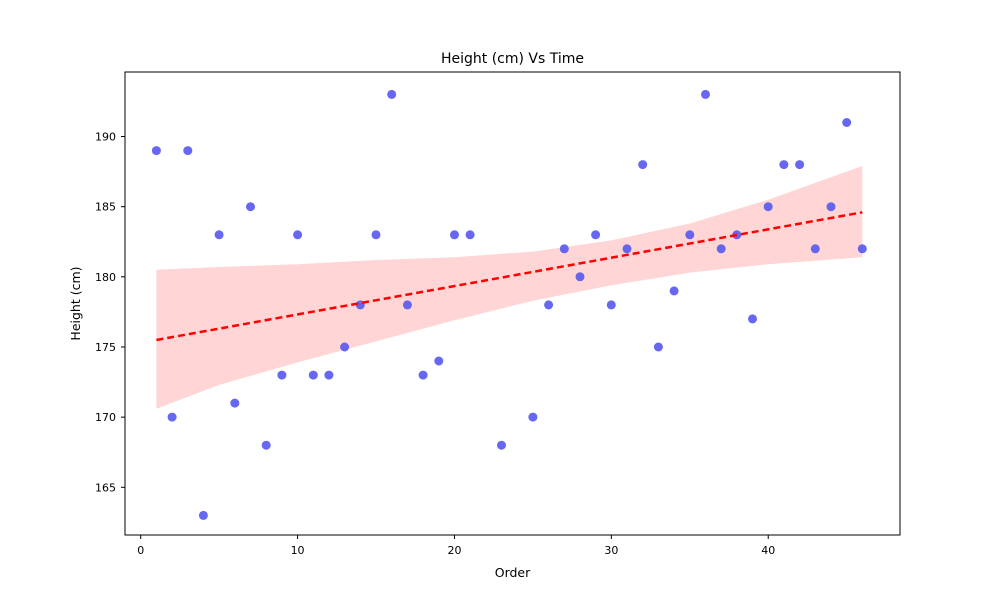  I want to click on x-tick-label: 20, so click(454, 550).